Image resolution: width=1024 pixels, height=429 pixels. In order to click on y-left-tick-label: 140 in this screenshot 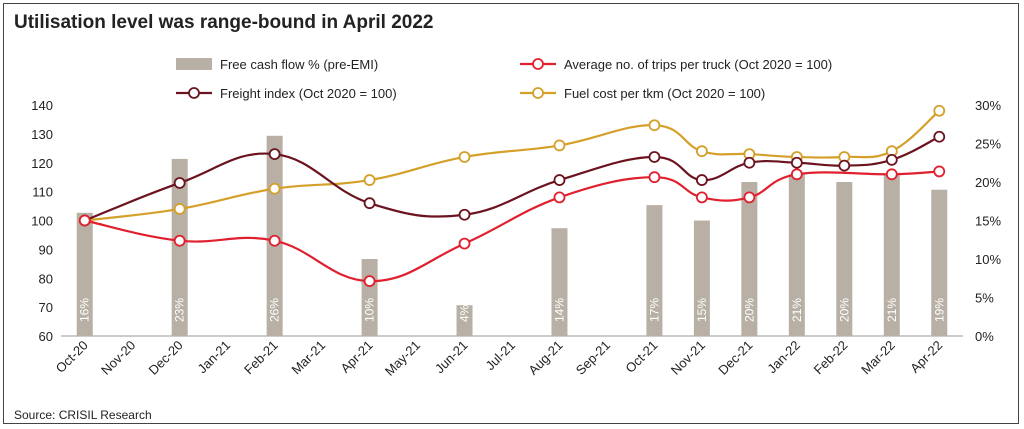, I will do `click(42, 105)`.